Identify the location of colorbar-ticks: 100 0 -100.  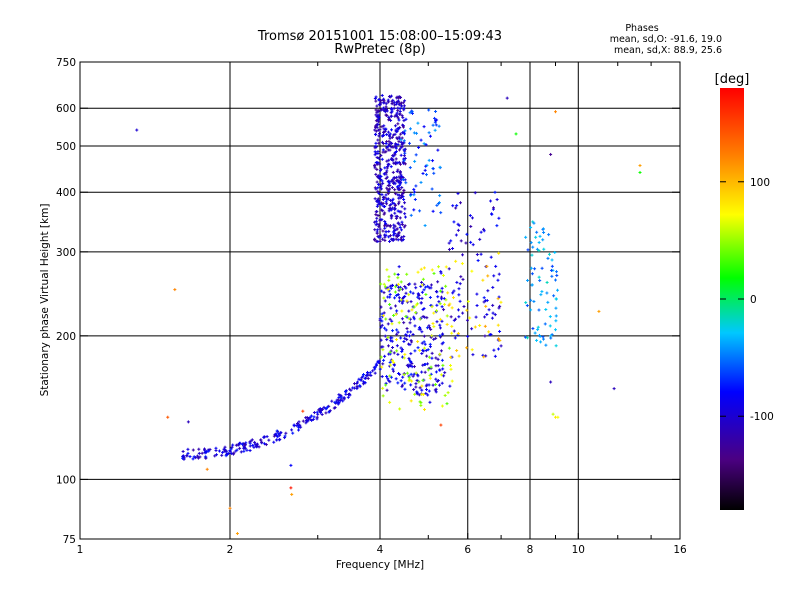
(747, 300).